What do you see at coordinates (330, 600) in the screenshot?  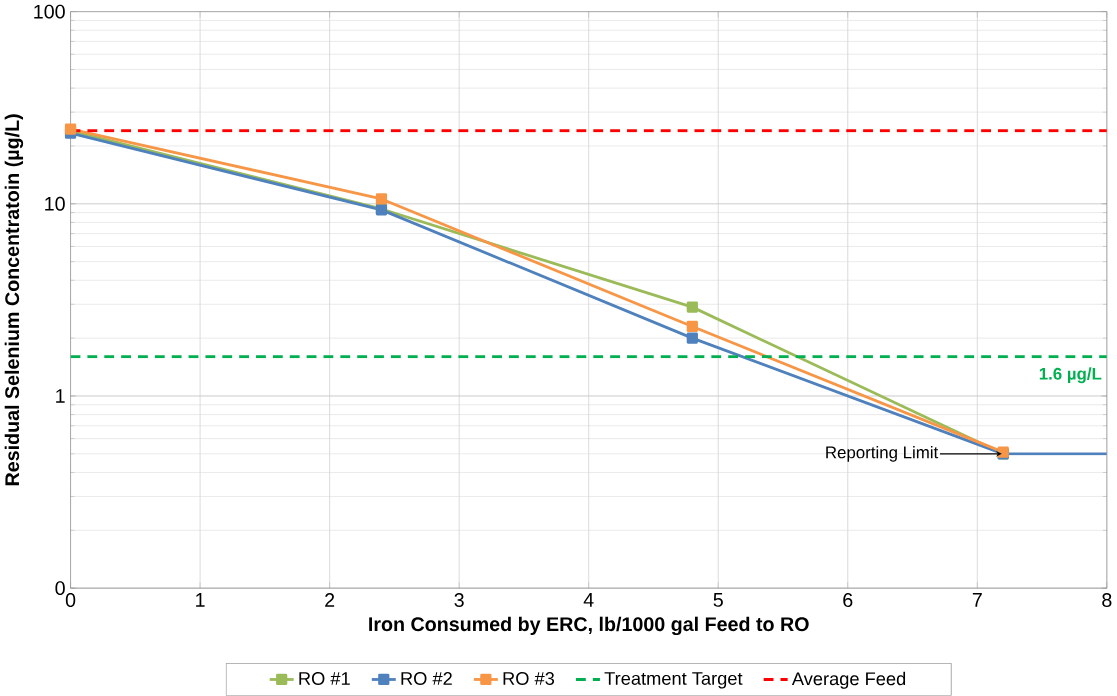 I see `x-tick-label: 2` at bounding box center [330, 600].